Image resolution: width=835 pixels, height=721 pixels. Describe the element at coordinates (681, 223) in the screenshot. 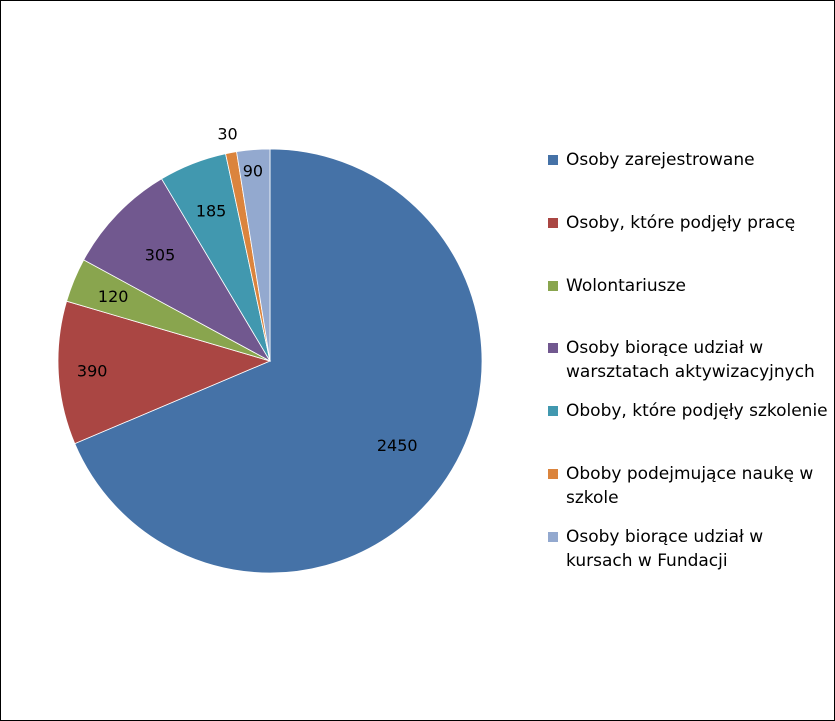

I see `legend-label: Osoby, które podjęły pracę` at that location.